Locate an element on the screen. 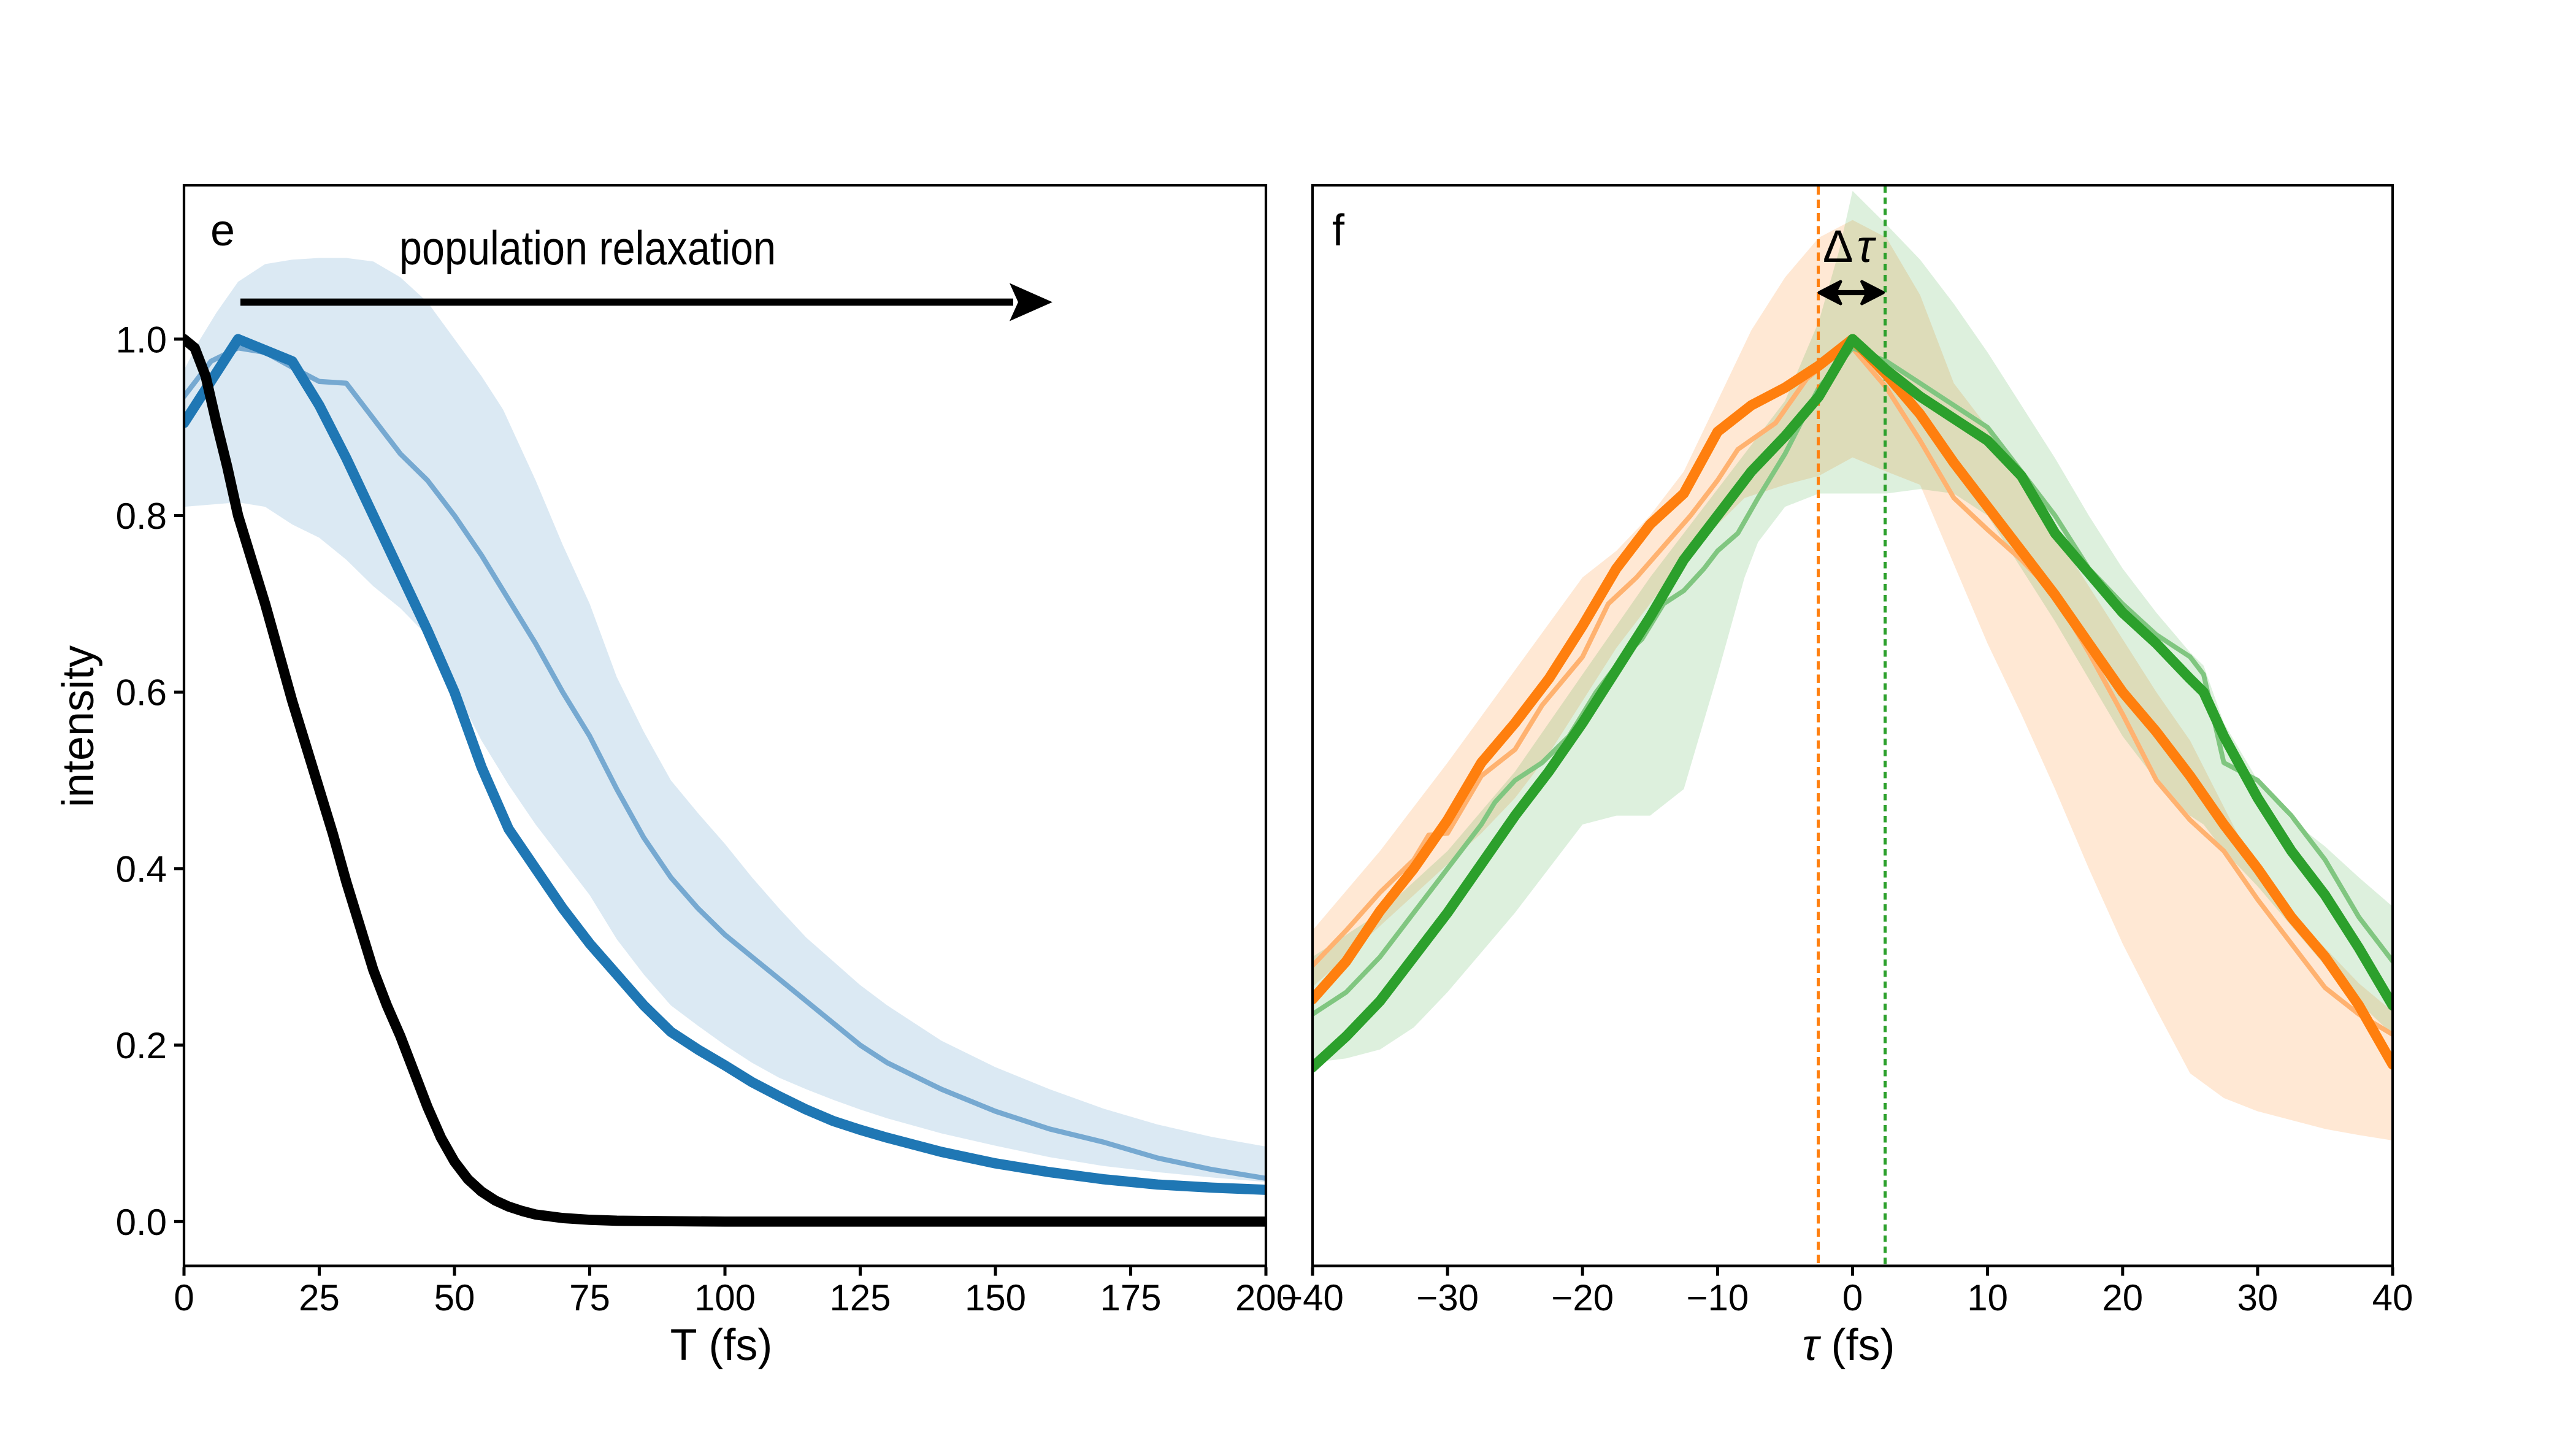 The height and width of the screenshot is (1449, 2576). svg-text: 0.8 is located at coordinates (141, 516).